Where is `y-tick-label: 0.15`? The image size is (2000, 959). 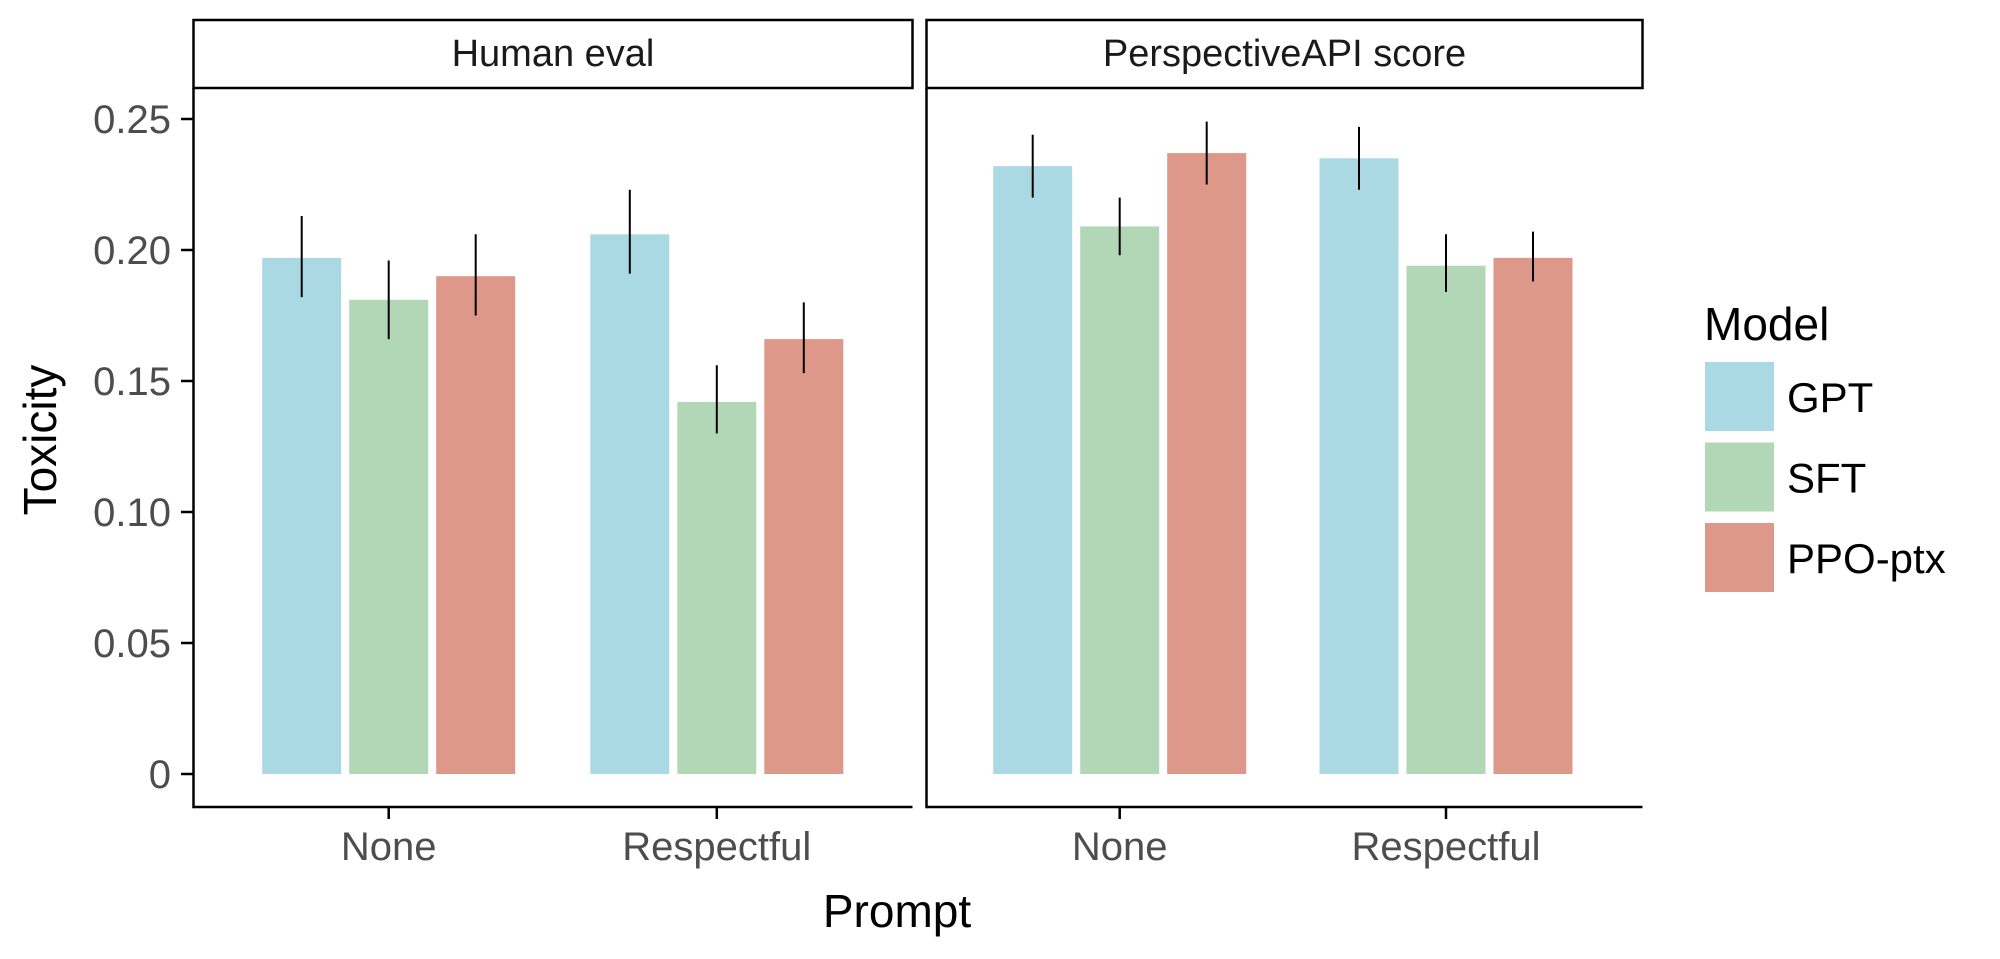
y-tick-label: 0.15 is located at coordinates (132, 382).